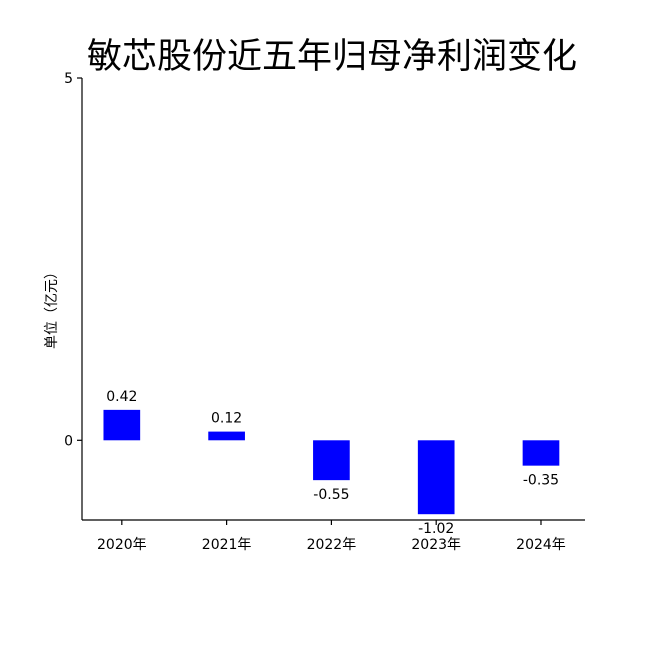  Describe the element at coordinates (121, 397) in the screenshot. I see `data-label-0: 0.42` at that location.